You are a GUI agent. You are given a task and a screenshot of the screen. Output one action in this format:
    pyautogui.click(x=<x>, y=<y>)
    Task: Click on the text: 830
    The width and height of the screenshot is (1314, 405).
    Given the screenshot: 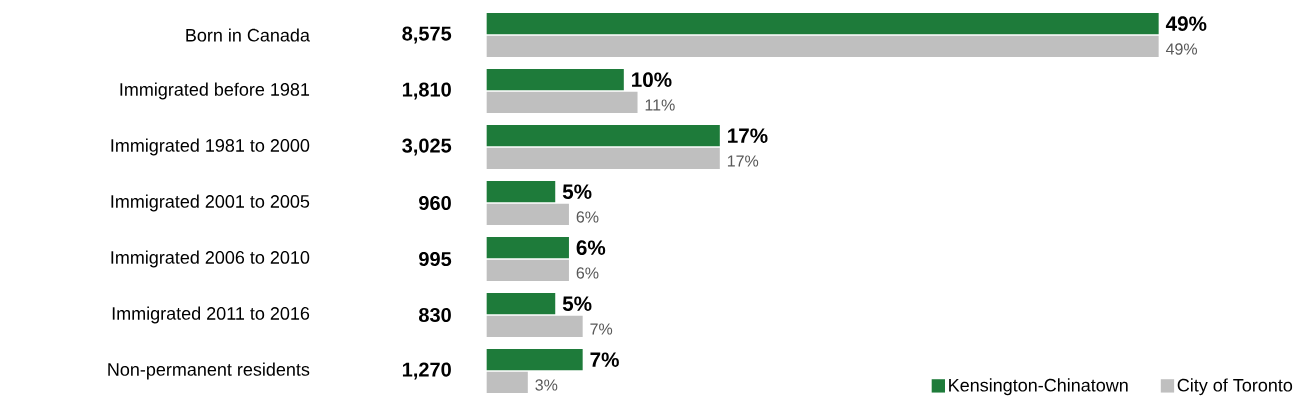 What is the action you would take?
    pyautogui.click(x=434, y=315)
    